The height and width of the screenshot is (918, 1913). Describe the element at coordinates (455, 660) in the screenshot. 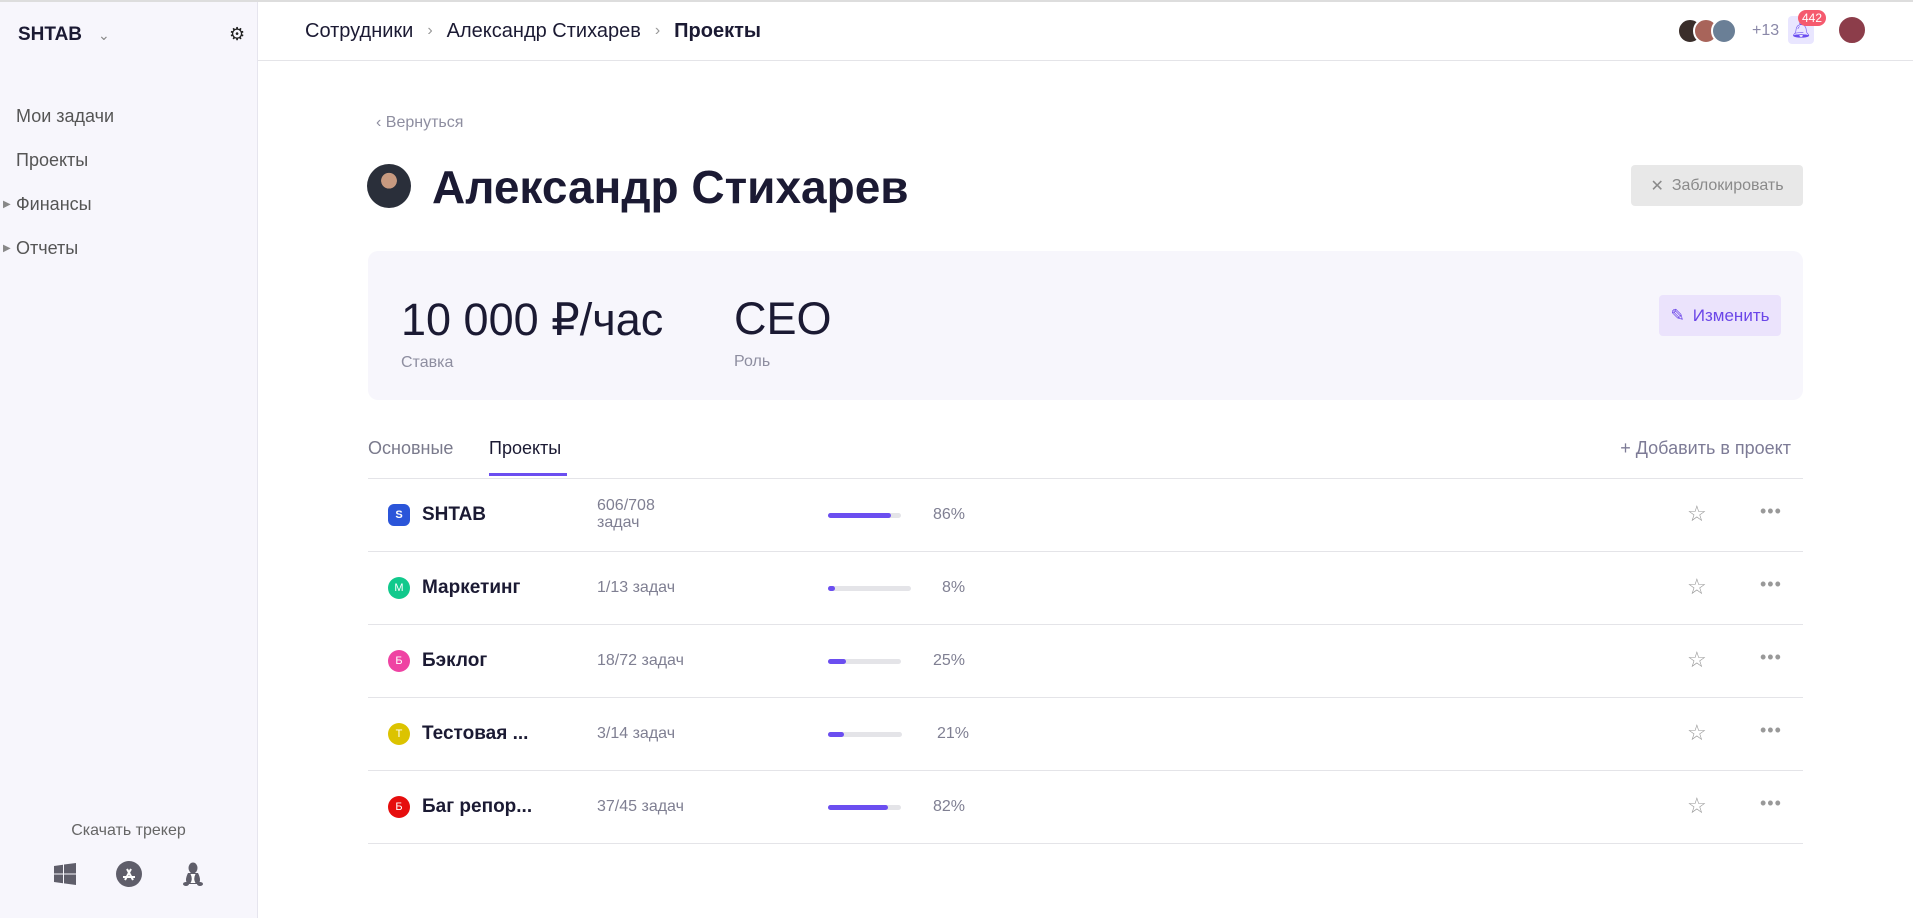

I see `project-name: Бэклог` at that location.